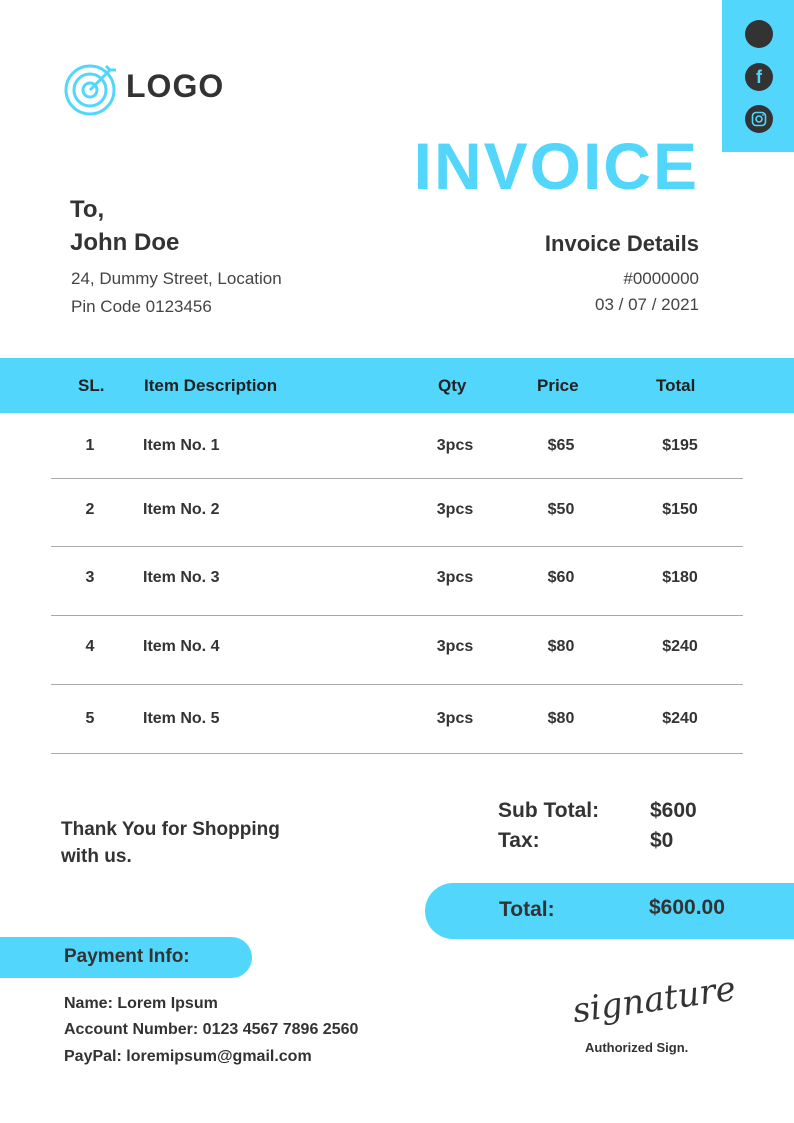 The height and width of the screenshot is (1123, 794). Describe the element at coordinates (87, 209) in the screenshot. I see `to-label: To,` at that location.